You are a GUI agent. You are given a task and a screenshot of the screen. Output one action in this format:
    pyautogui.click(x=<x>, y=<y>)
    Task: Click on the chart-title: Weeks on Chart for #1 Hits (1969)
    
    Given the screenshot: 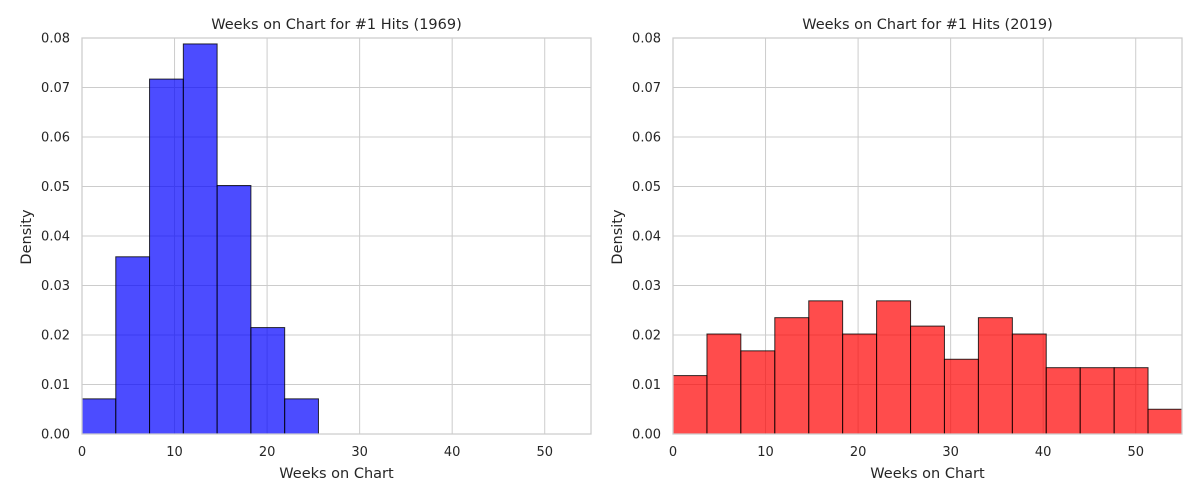 What is the action you would take?
    pyautogui.click(x=336, y=25)
    